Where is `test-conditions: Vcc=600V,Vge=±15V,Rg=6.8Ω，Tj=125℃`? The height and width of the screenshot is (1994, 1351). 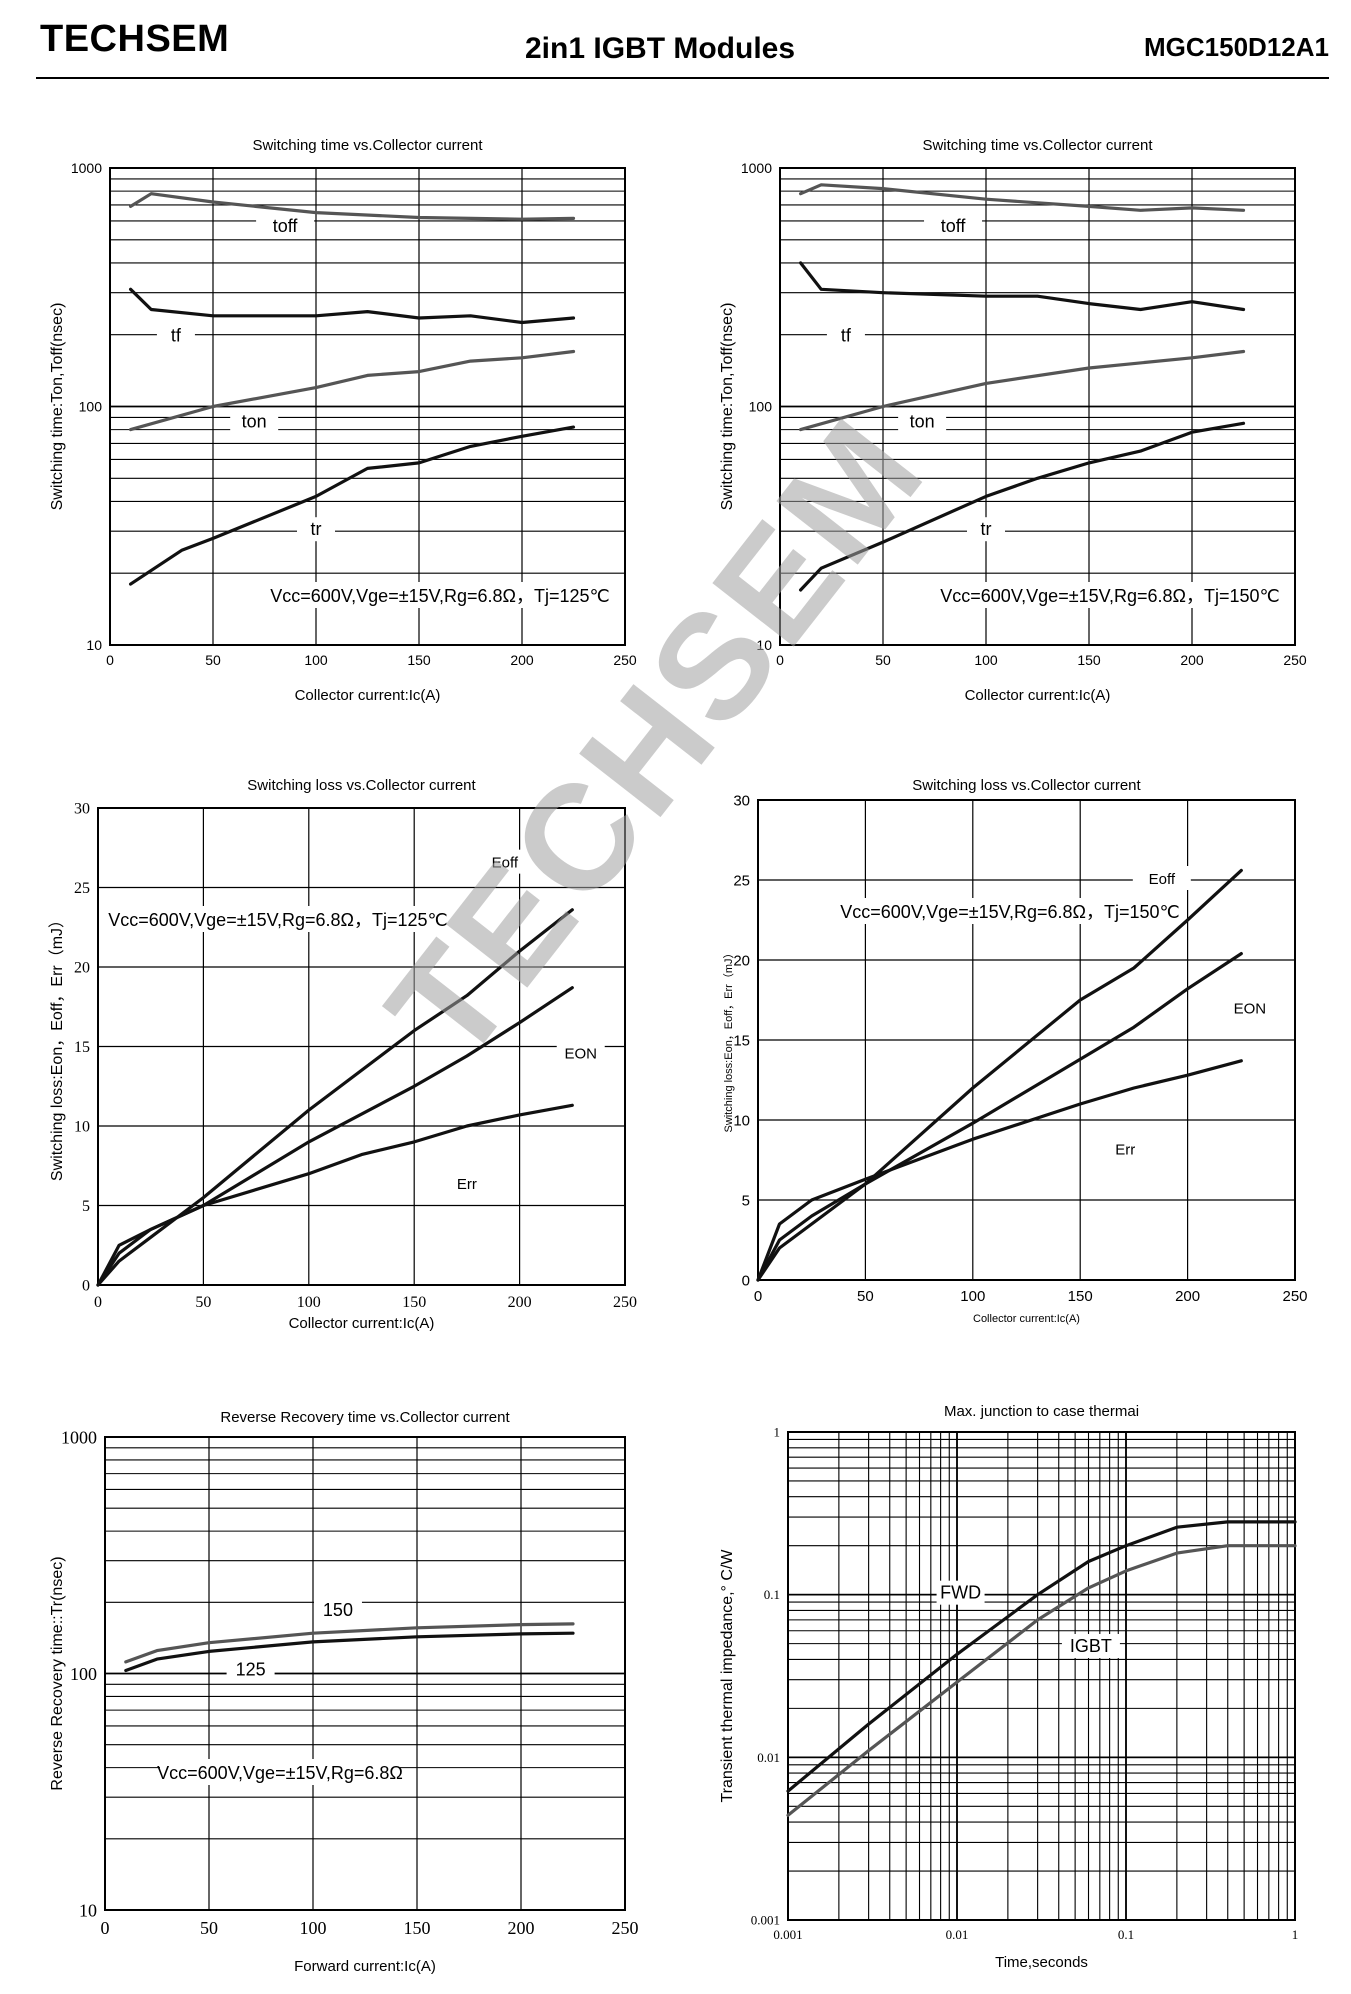
test-conditions: Vcc=600V,Vge=±15V,Rg=6.8Ω，Tj=125℃ is located at coordinates (439, 596).